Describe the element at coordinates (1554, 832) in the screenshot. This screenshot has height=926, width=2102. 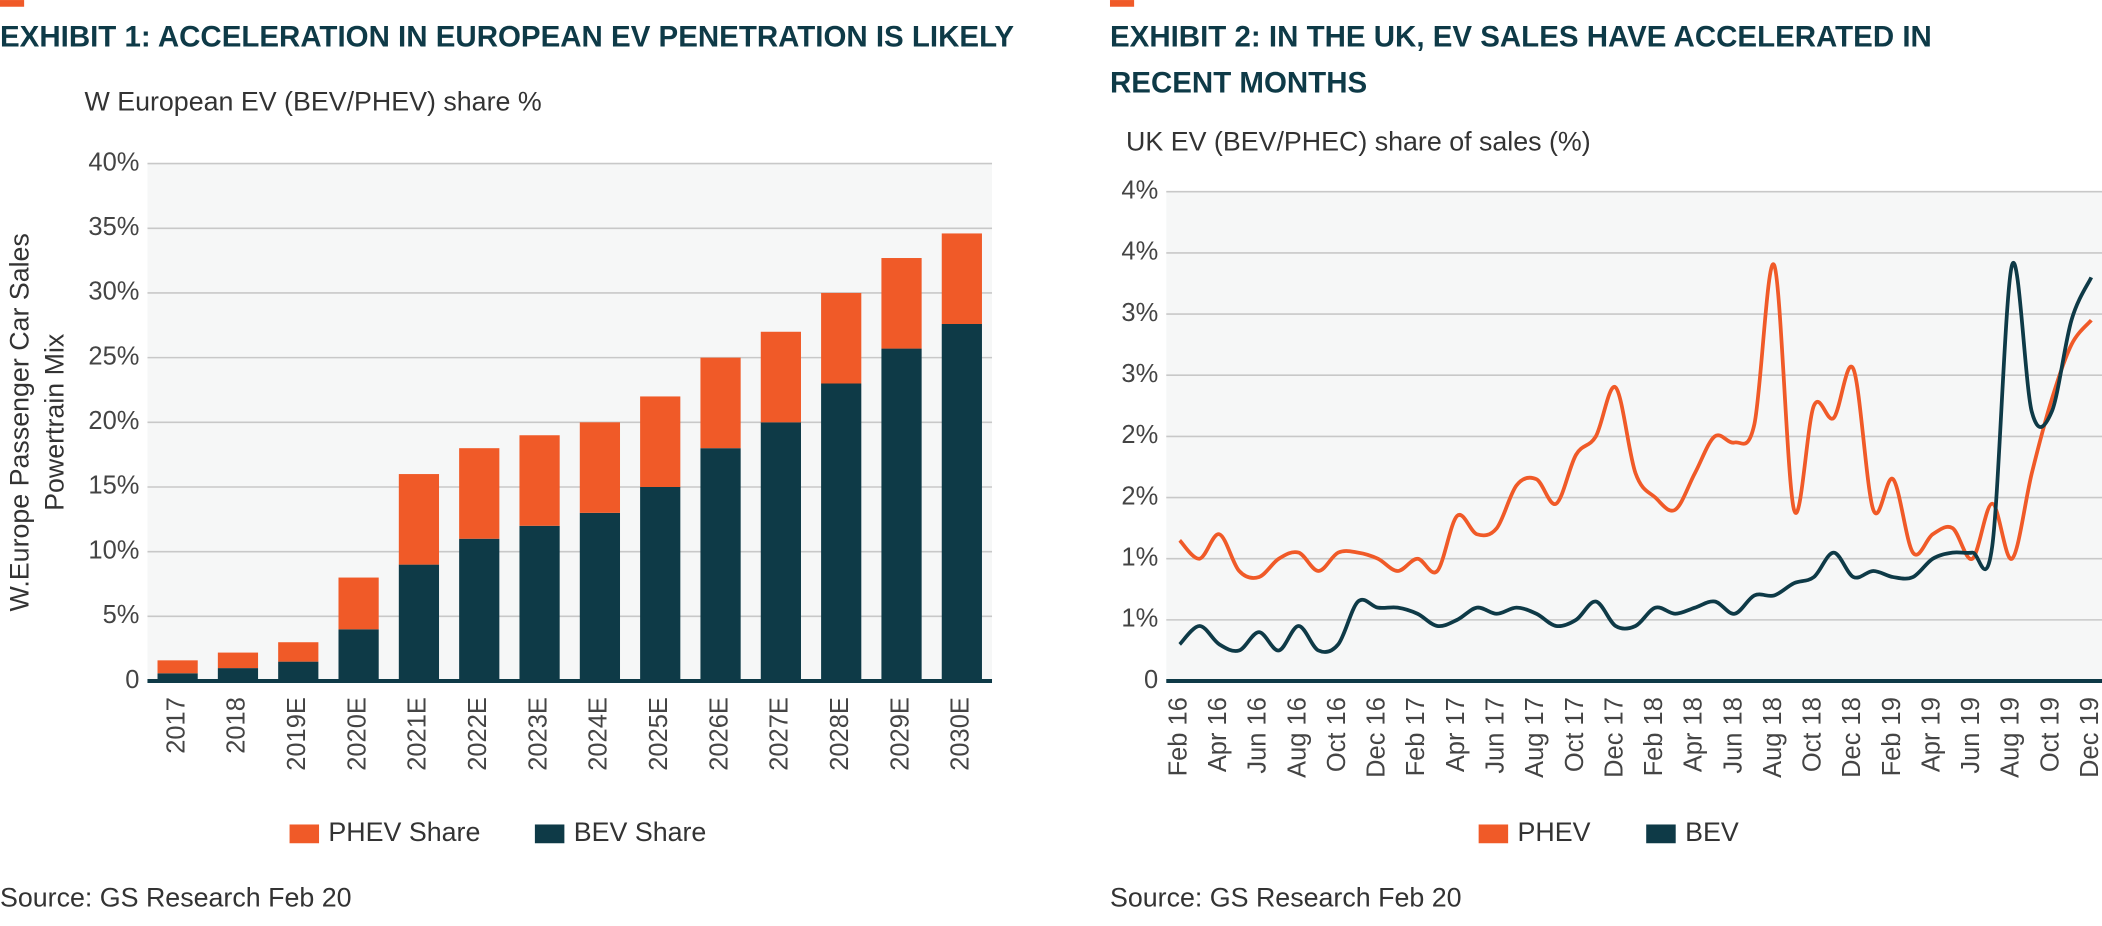
I see `legend-label: PHEV` at that location.